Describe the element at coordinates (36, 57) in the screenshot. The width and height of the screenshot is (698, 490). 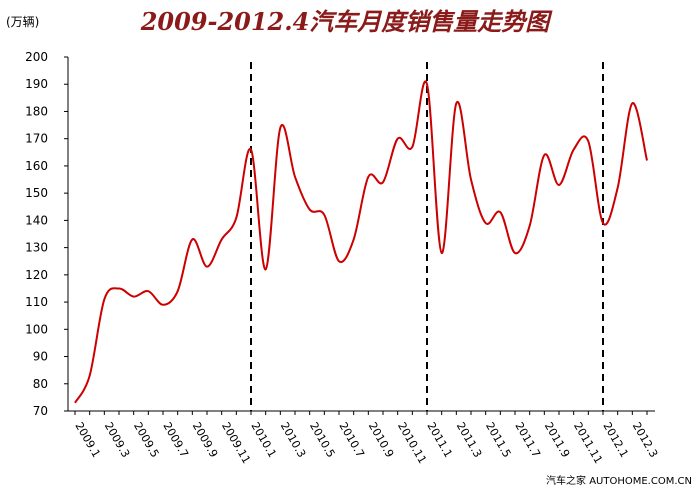
I see `y-tick-label: 200` at that location.